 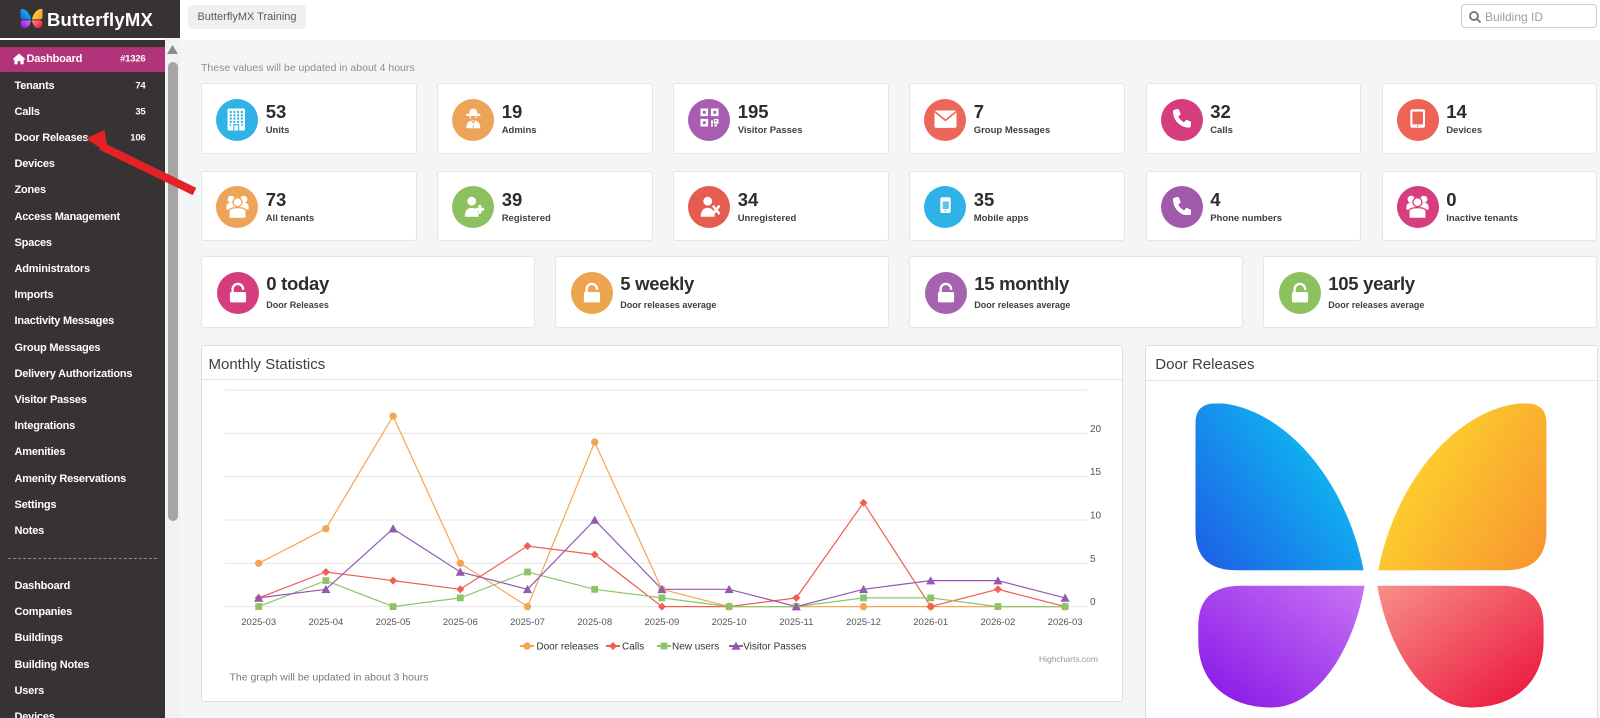 I want to click on svg-text: Calls, so click(x=633, y=647).